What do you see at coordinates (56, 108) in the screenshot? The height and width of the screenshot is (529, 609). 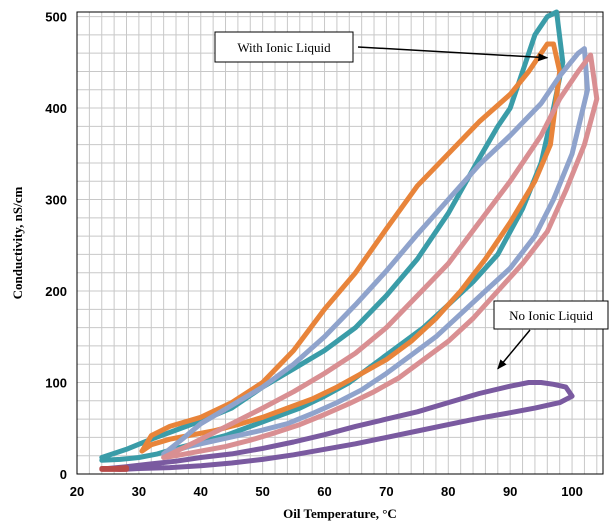 I see `y-tick-label: 400` at bounding box center [56, 108].